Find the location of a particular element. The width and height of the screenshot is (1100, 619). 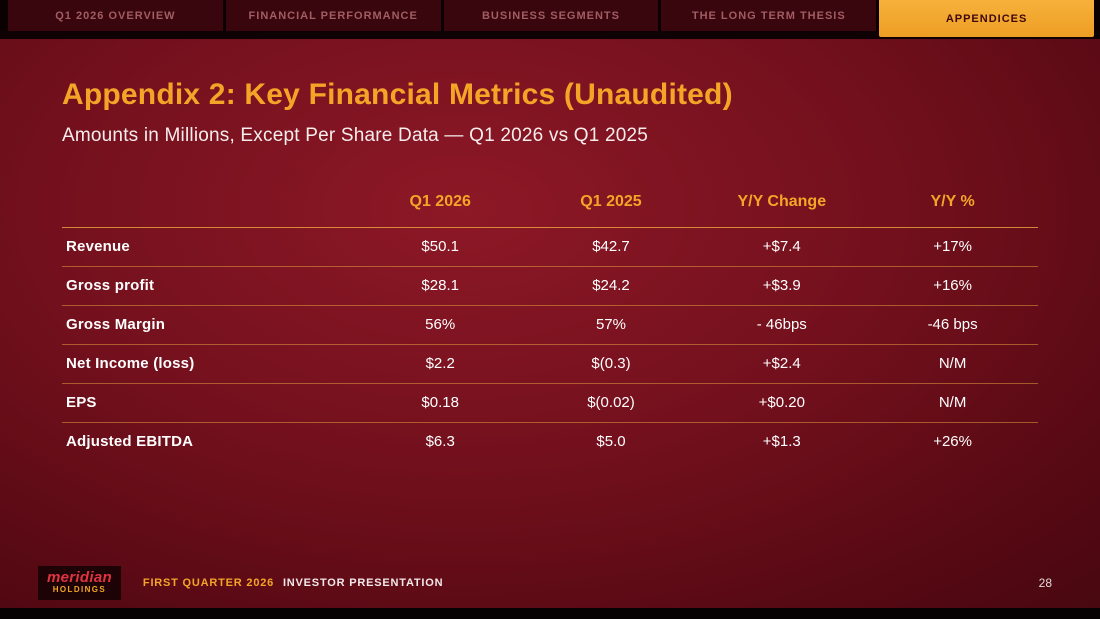

table-row-gross-margin: Gross Margin 56% 57% - 46bps -46 bps is located at coordinates (550, 325).